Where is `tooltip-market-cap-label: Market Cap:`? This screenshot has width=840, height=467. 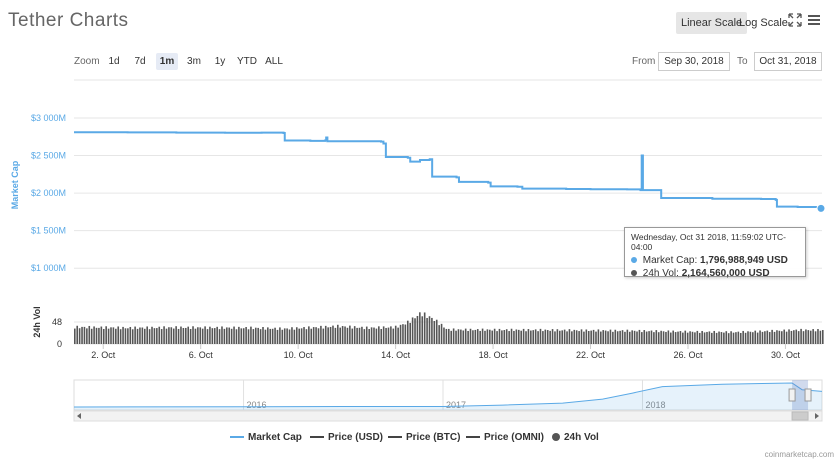
tooltip-market-cap-label: Market Cap: is located at coordinates (670, 260).